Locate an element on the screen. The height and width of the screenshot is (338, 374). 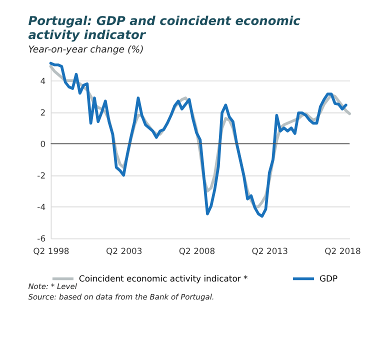
x-tick-label: Q2 2018 is located at coordinates (342, 251).